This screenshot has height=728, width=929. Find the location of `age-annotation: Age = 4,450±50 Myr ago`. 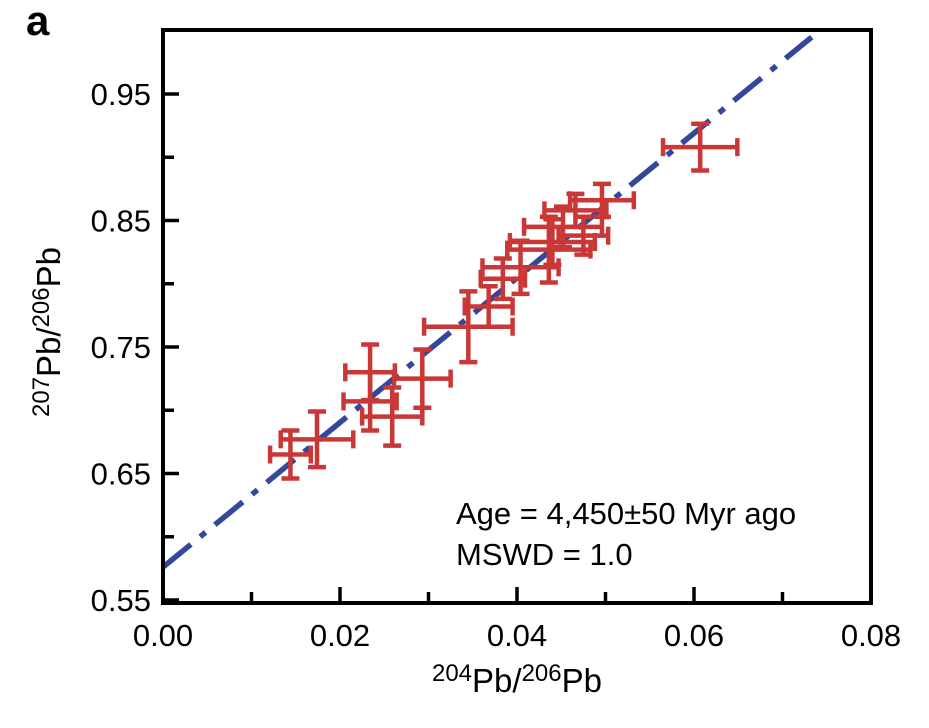

age-annotation: Age = 4,450±50 Myr ago is located at coordinates (626, 513).